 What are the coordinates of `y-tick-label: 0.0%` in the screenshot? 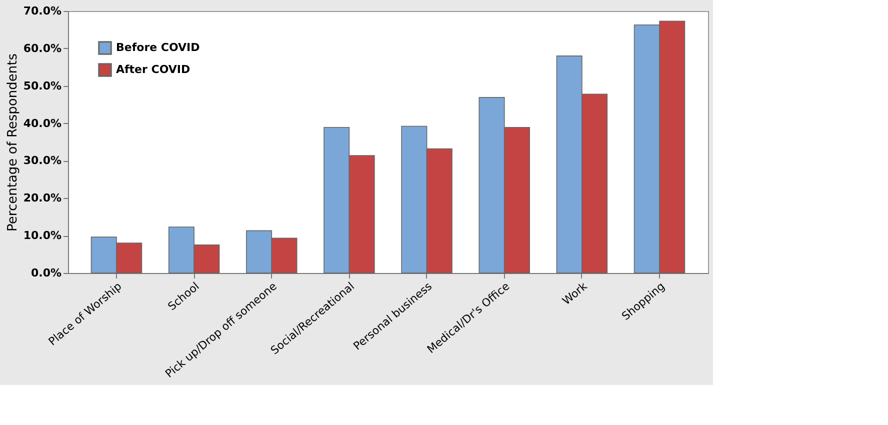 It's located at (46, 273).